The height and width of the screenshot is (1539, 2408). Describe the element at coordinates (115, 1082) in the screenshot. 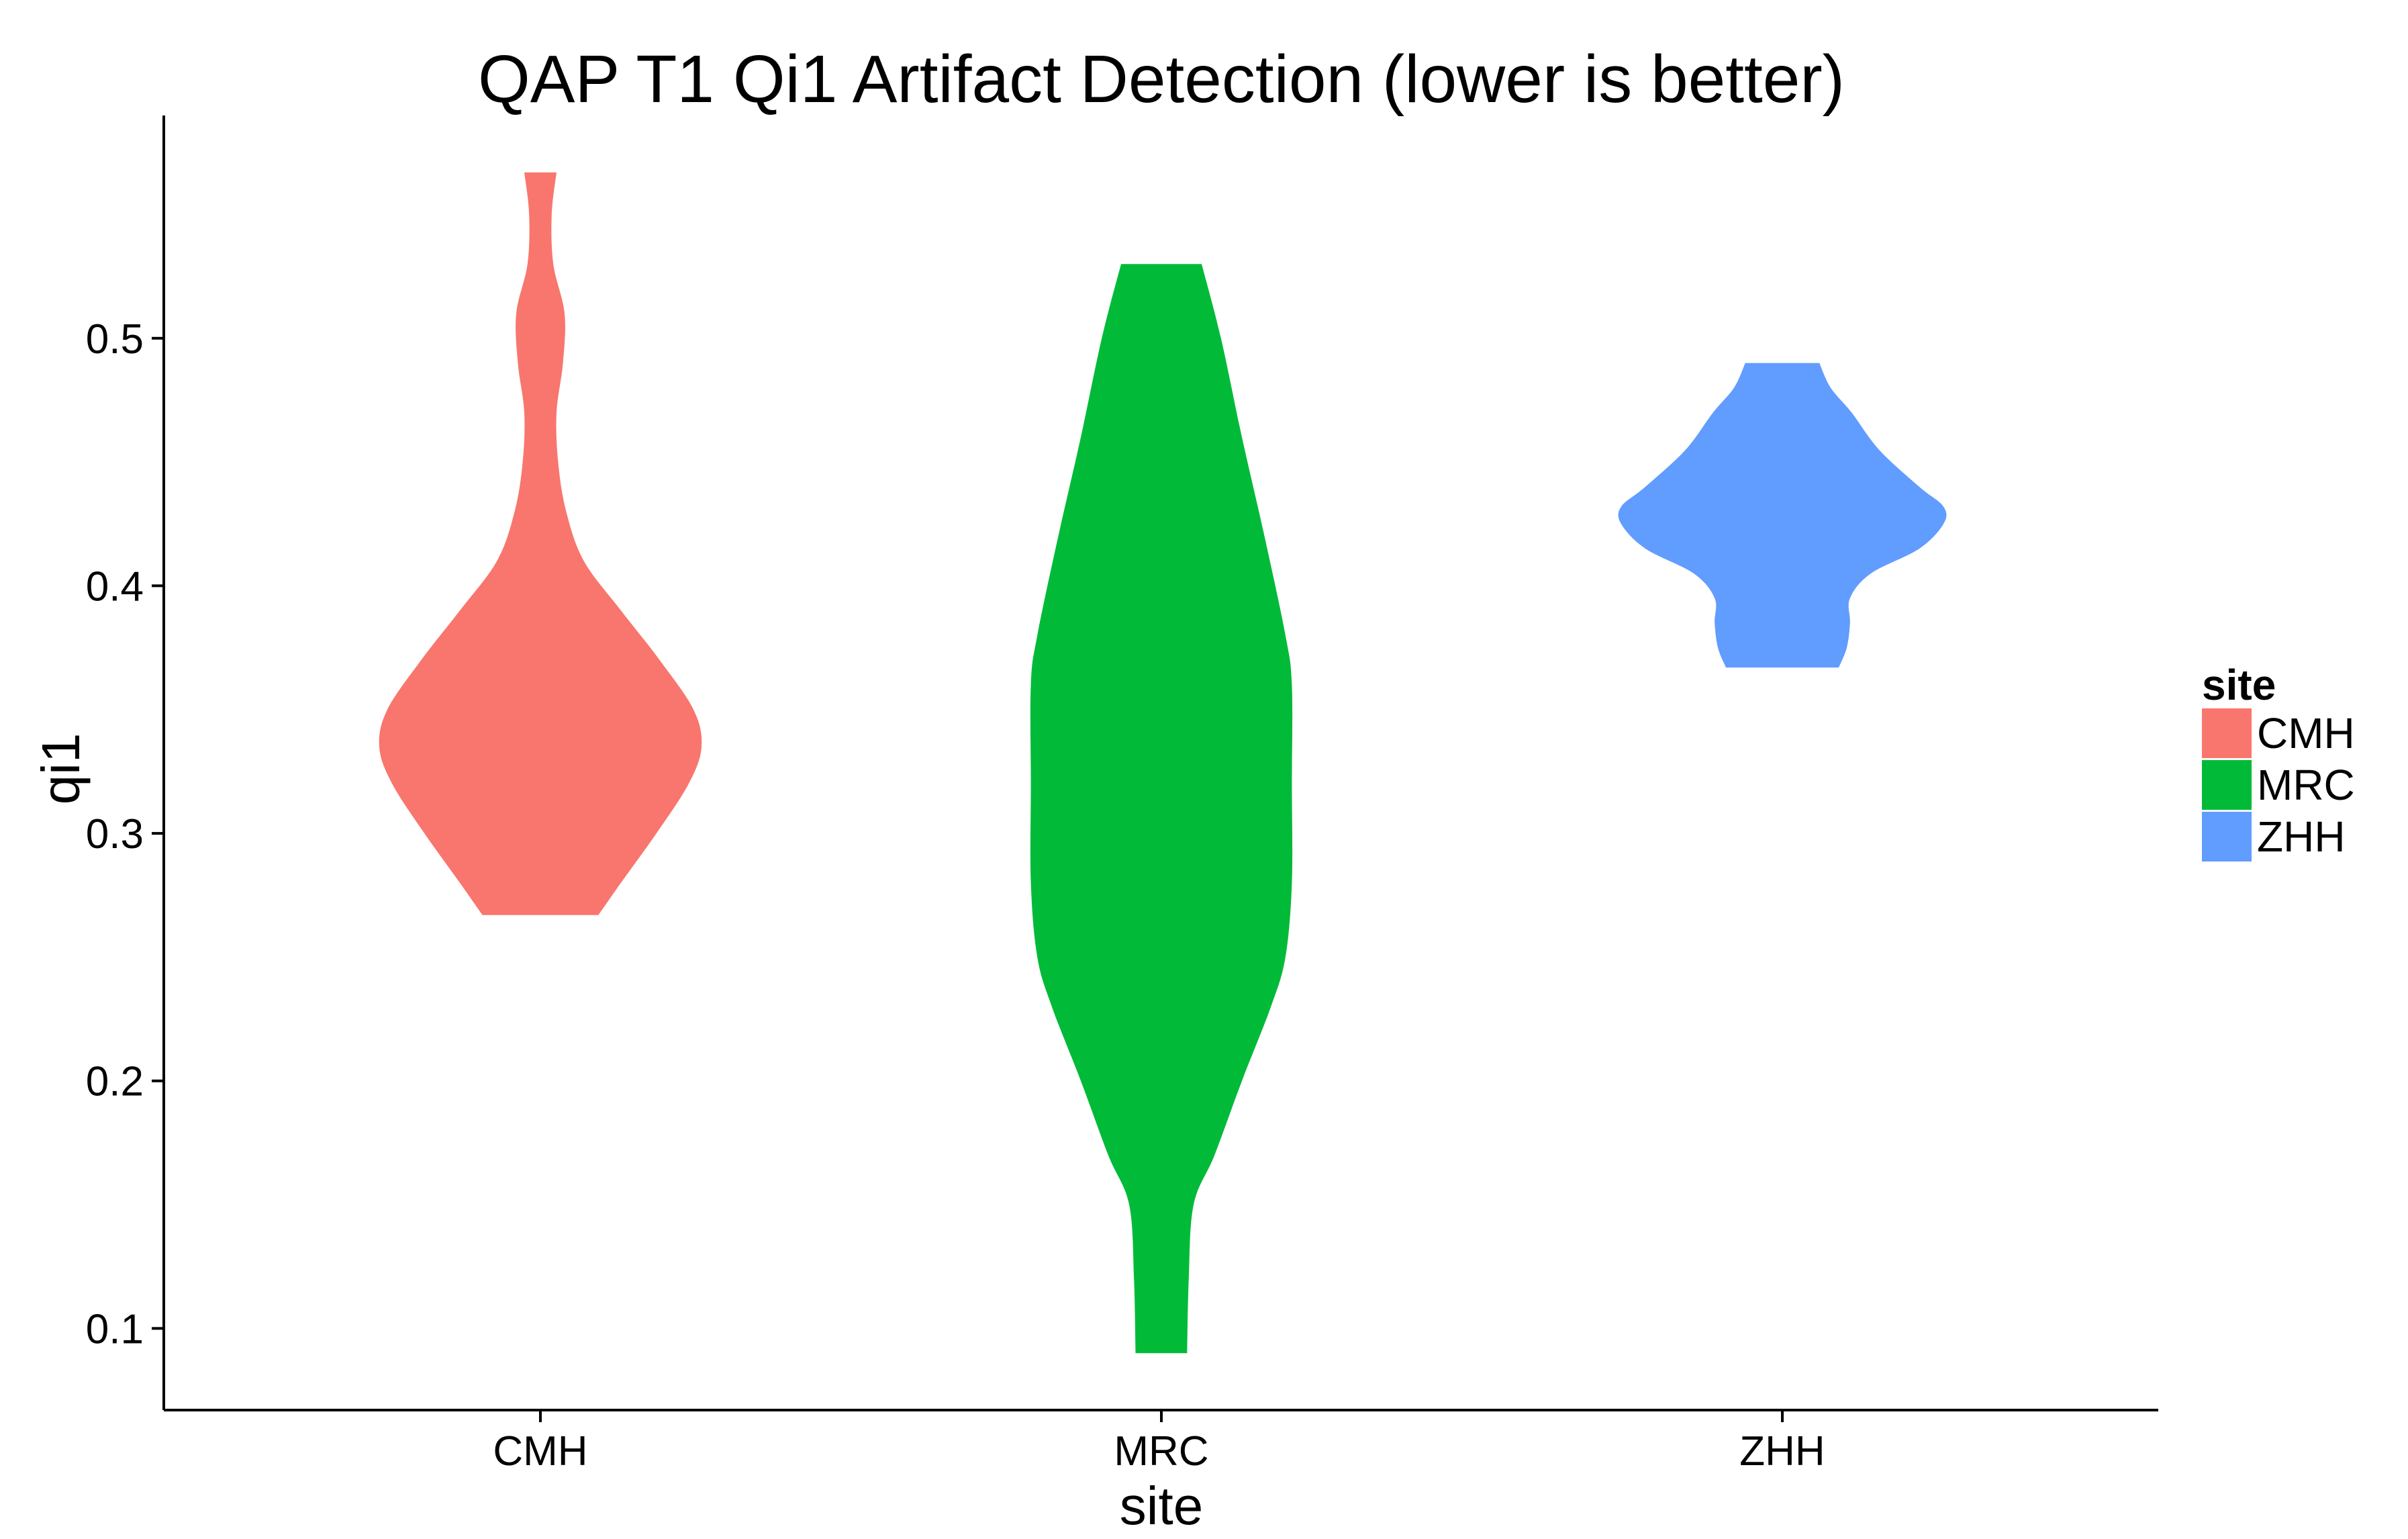

I see `y-tick-label: 0.2` at that location.